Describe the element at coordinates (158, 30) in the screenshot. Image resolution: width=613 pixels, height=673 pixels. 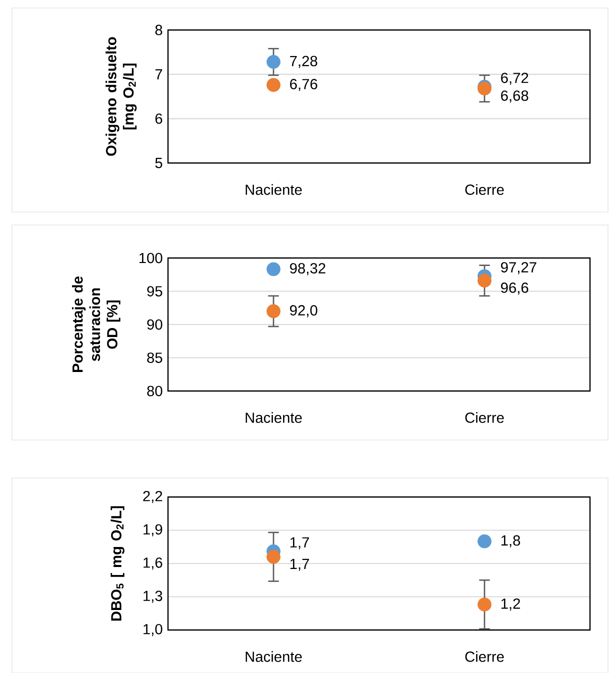
I see `y-tick-label: 8` at that location.